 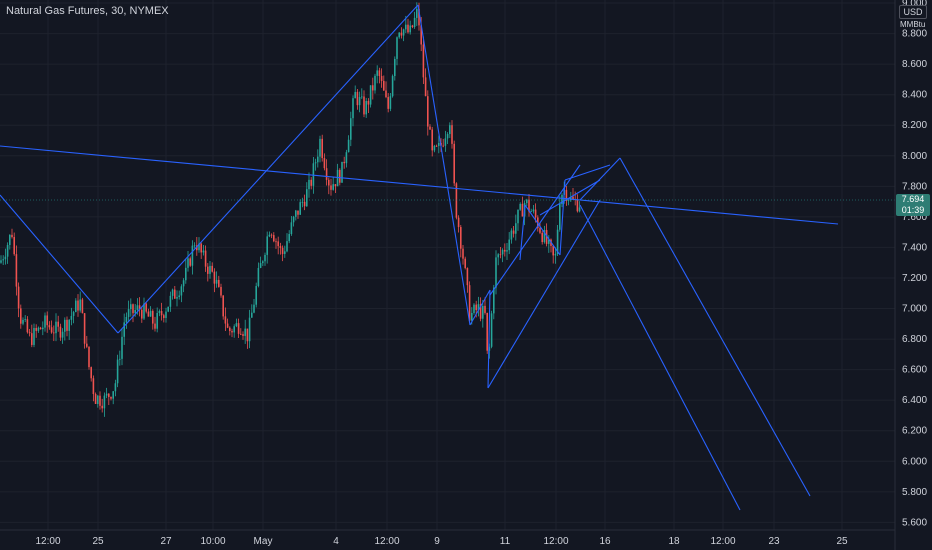 What do you see at coordinates (437, 541) in the screenshot?
I see `x-tick-label: 9` at bounding box center [437, 541].